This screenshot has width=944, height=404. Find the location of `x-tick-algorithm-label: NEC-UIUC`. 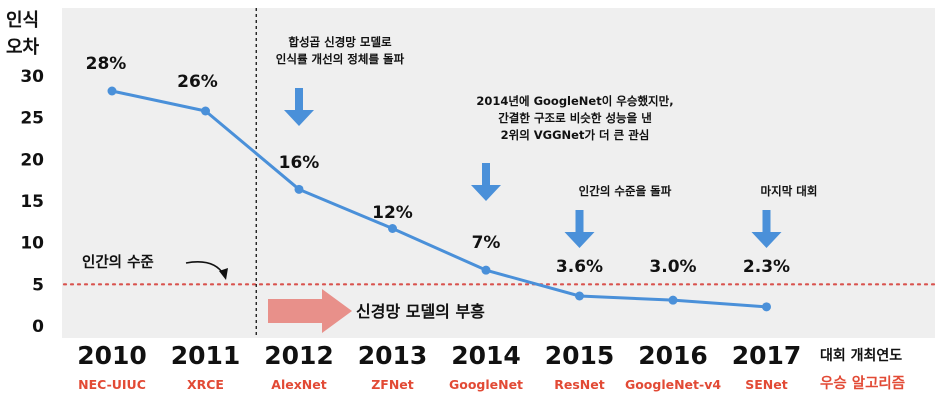

x-tick-algorithm-label: NEC-UIUC is located at coordinates (112, 384).